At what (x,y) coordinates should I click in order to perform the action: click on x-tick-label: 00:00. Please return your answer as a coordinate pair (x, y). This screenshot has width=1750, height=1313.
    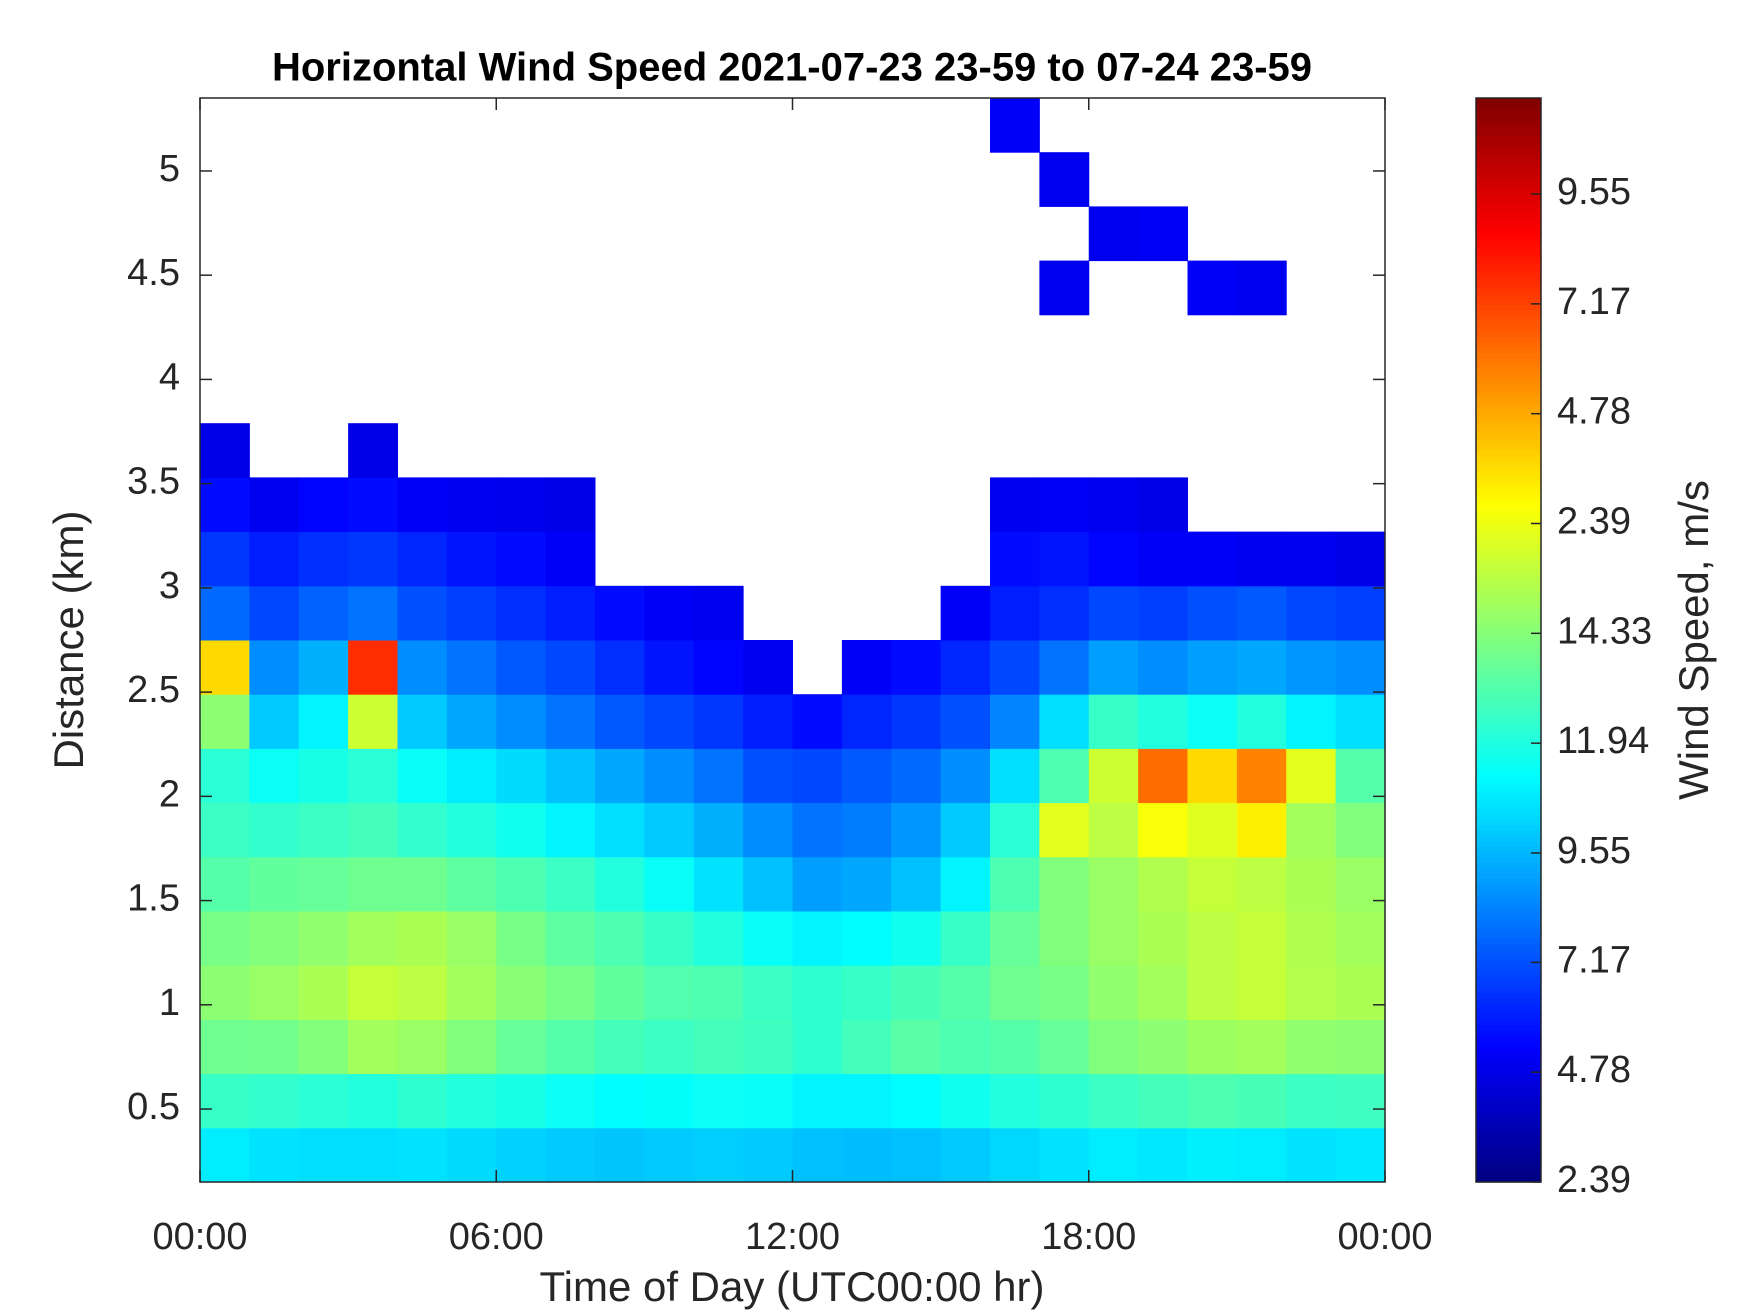
    Looking at the image, I should click on (1384, 1237).